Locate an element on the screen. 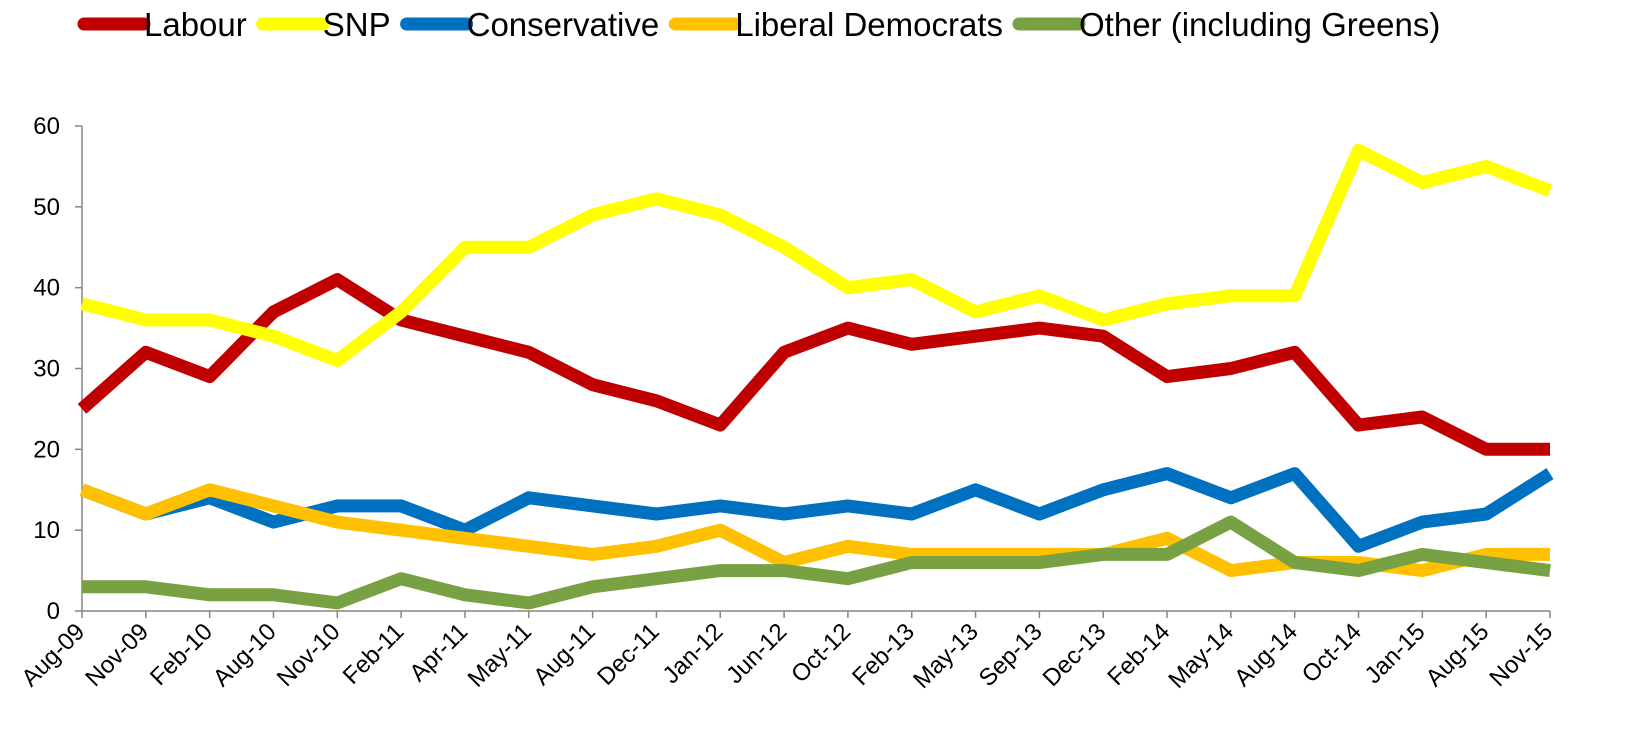 This screenshot has height=747, width=1625. x-tick-label: Oct-14 is located at coordinates (1332, 653).